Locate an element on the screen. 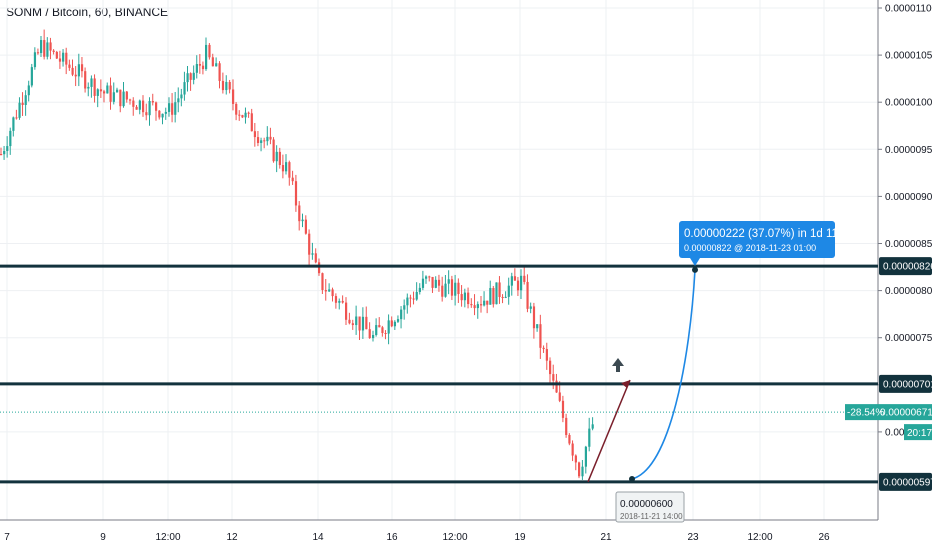 Image resolution: width=932 pixels, height=550 pixels. projection-curve is located at coordinates (663, 374).